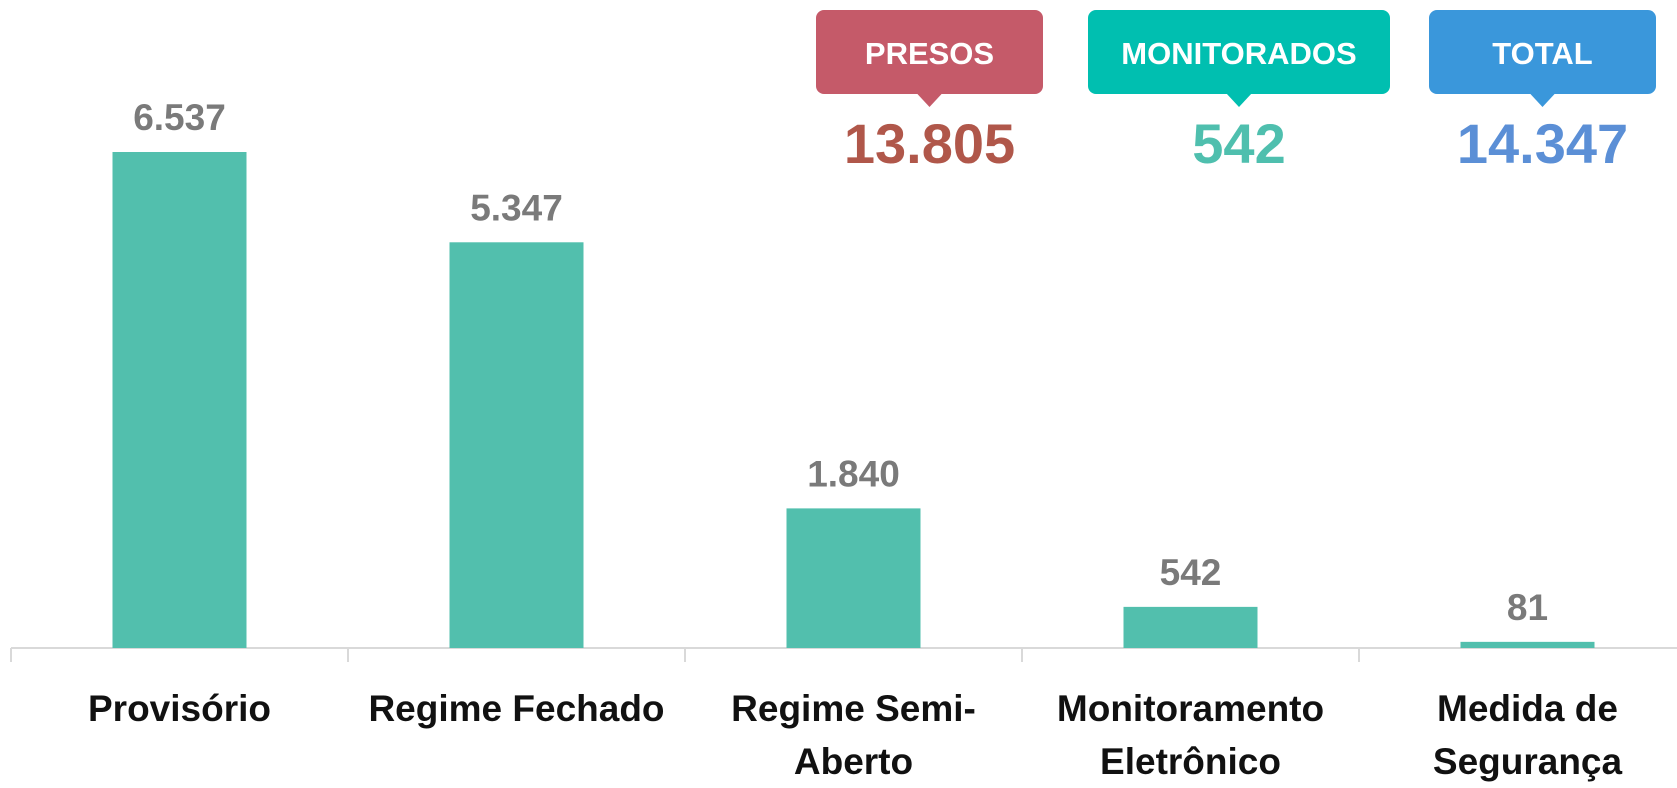 The height and width of the screenshot is (788, 1677). Describe the element at coordinates (516, 708) in the screenshot. I see `category-label: Regime Fechado` at that location.